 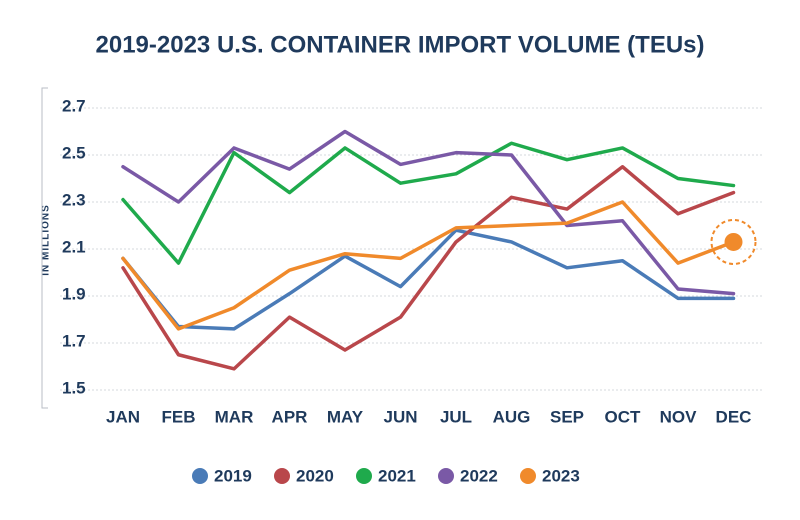 What do you see at coordinates (74, 293) in the screenshot?
I see `y-tick-label: 1.9` at bounding box center [74, 293].